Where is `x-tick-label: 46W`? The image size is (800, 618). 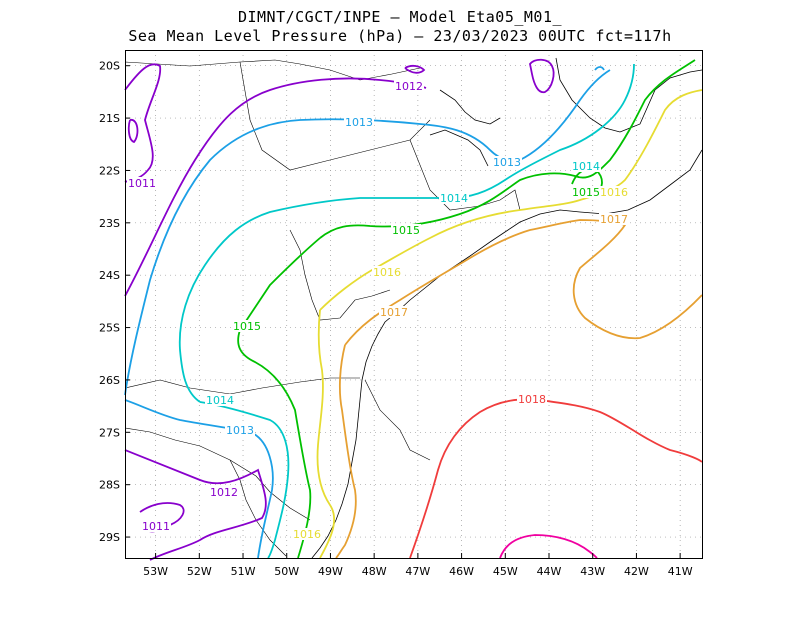 x-tick-label: 46W is located at coordinates (461, 571).